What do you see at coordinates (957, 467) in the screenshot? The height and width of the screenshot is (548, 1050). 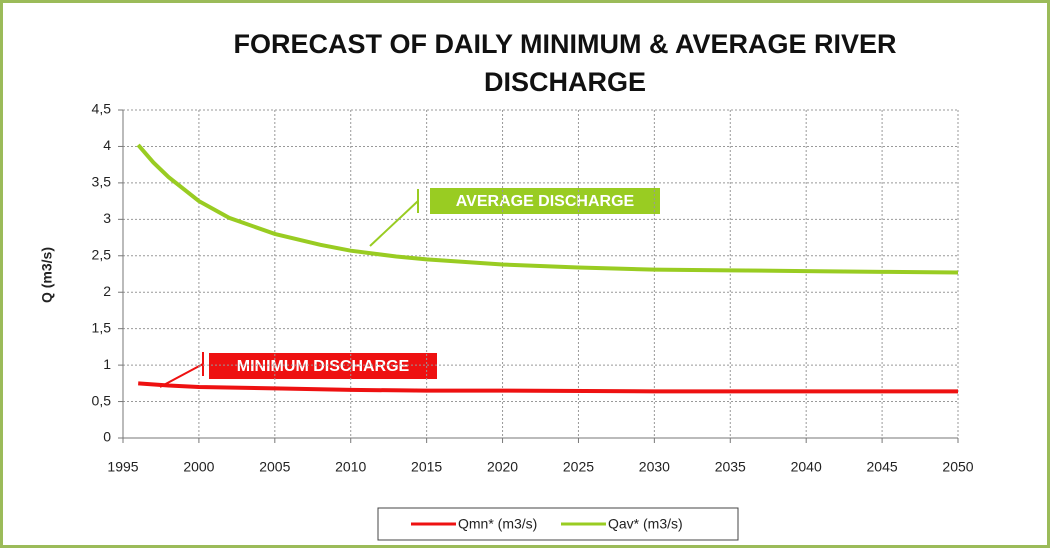 I see `x-tick-label: 2050` at bounding box center [957, 467].